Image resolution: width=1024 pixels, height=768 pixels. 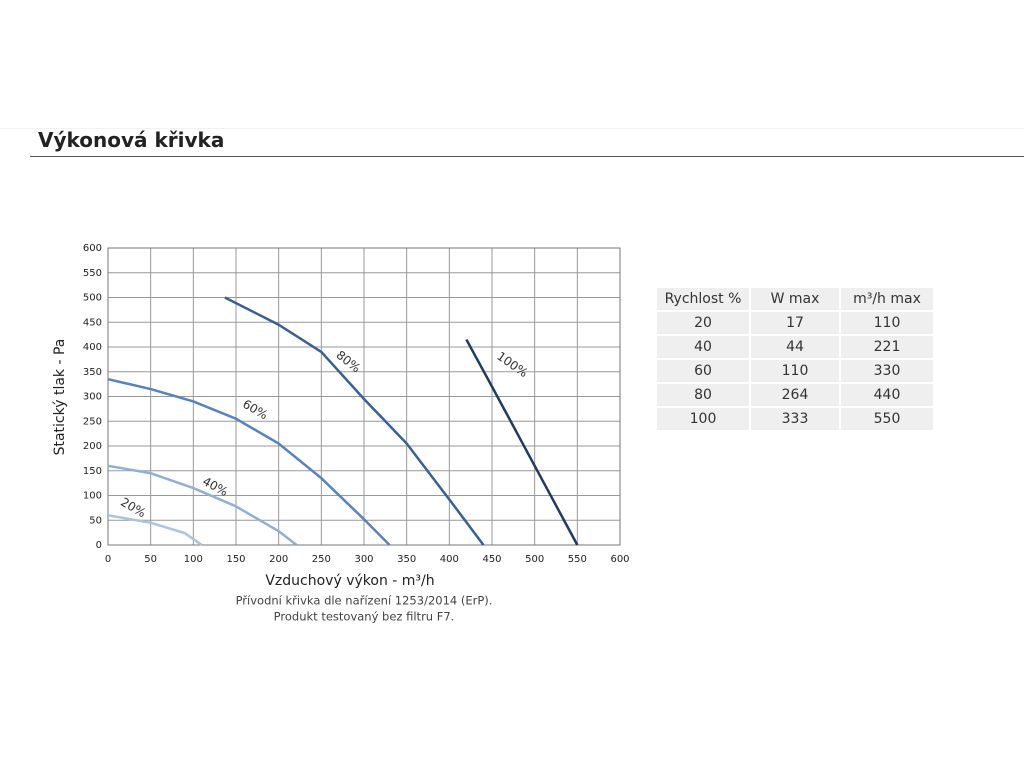 What do you see at coordinates (321, 559) in the screenshot?
I see `x-tick-label: 250` at bounding box center [321, 559].